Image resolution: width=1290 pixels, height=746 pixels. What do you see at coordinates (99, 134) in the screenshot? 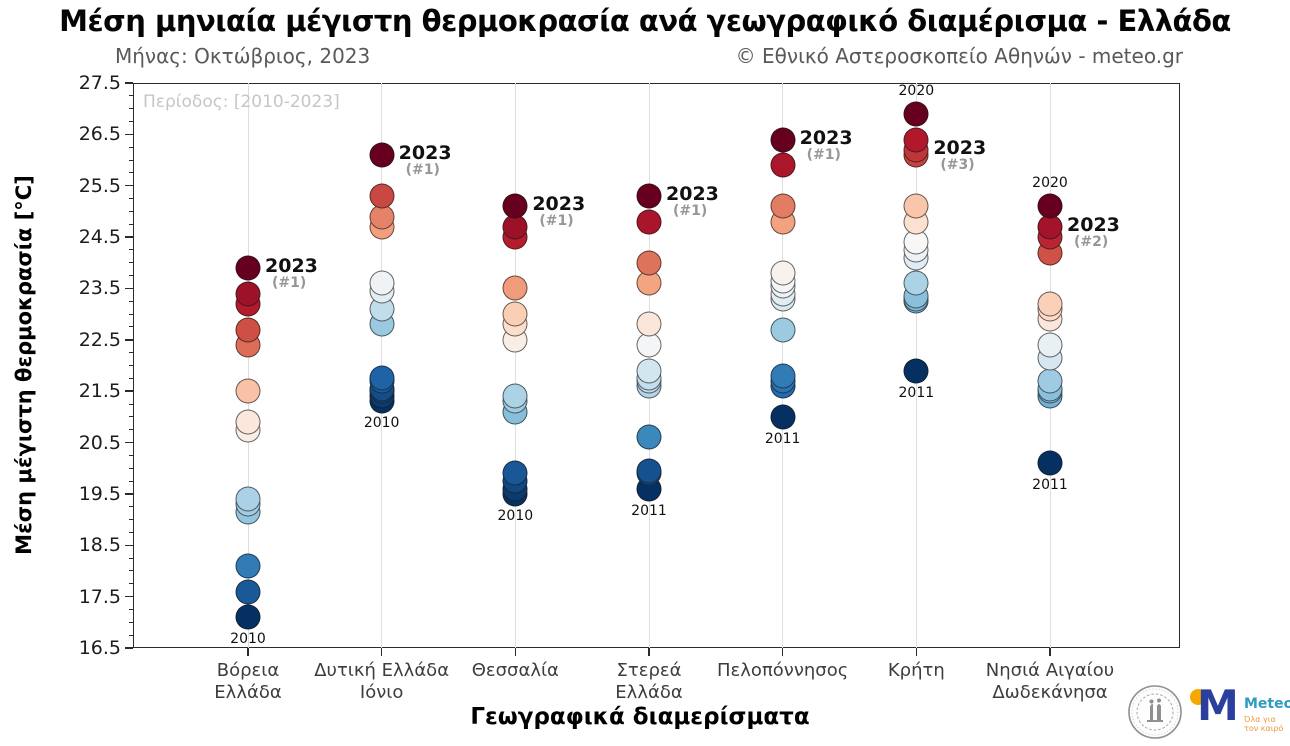
I see `y-axis-tick-label: 26.5` at bounding box center [99, 134].